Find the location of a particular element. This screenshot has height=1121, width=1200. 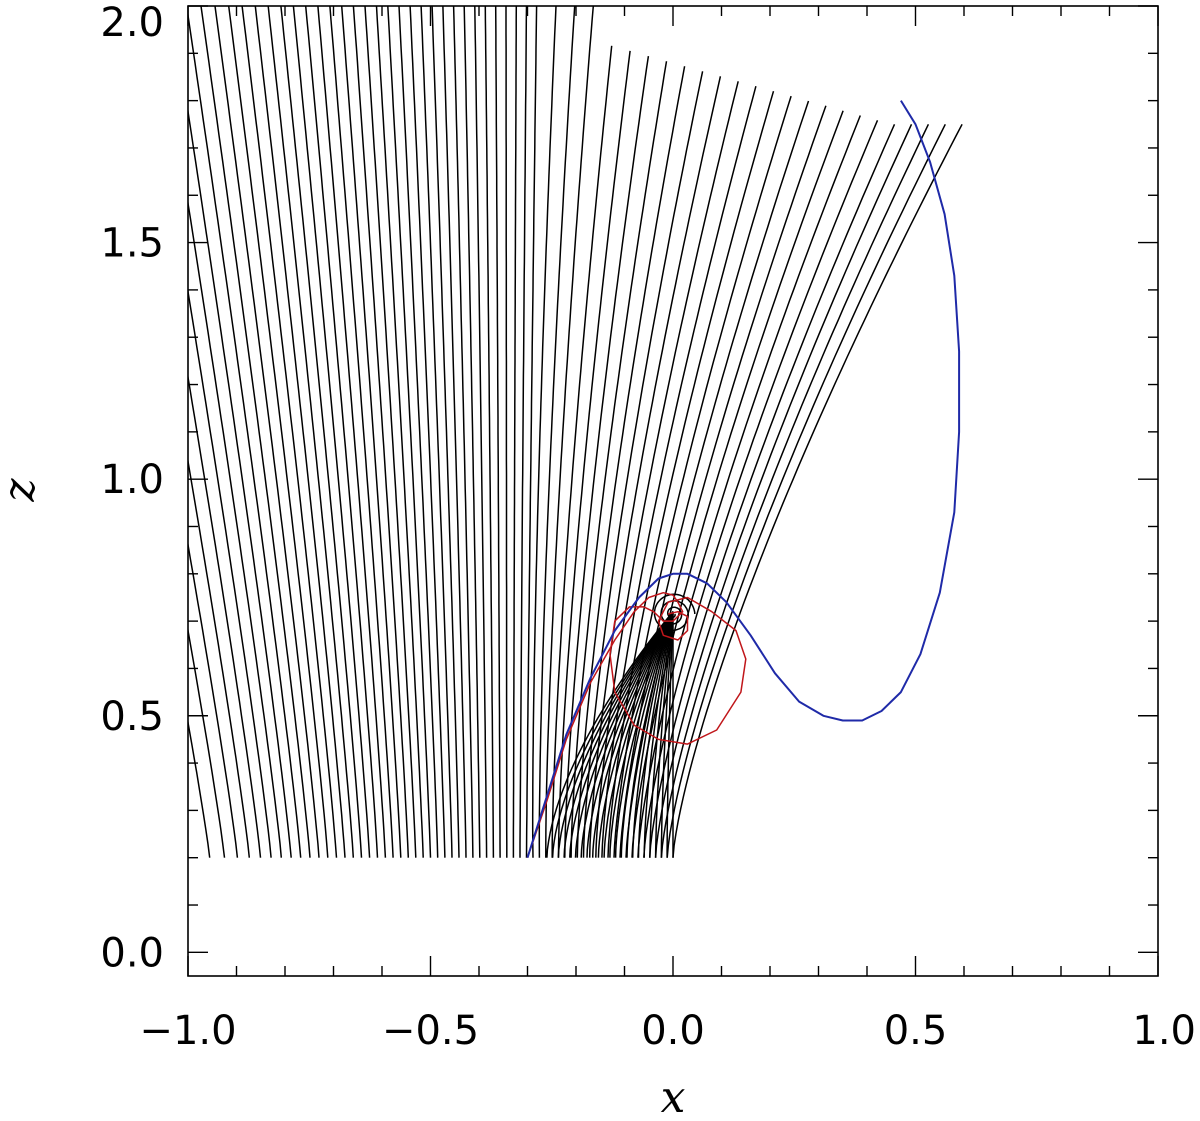

y-tick-label: 0.0 is located at coordinates (132, 953).